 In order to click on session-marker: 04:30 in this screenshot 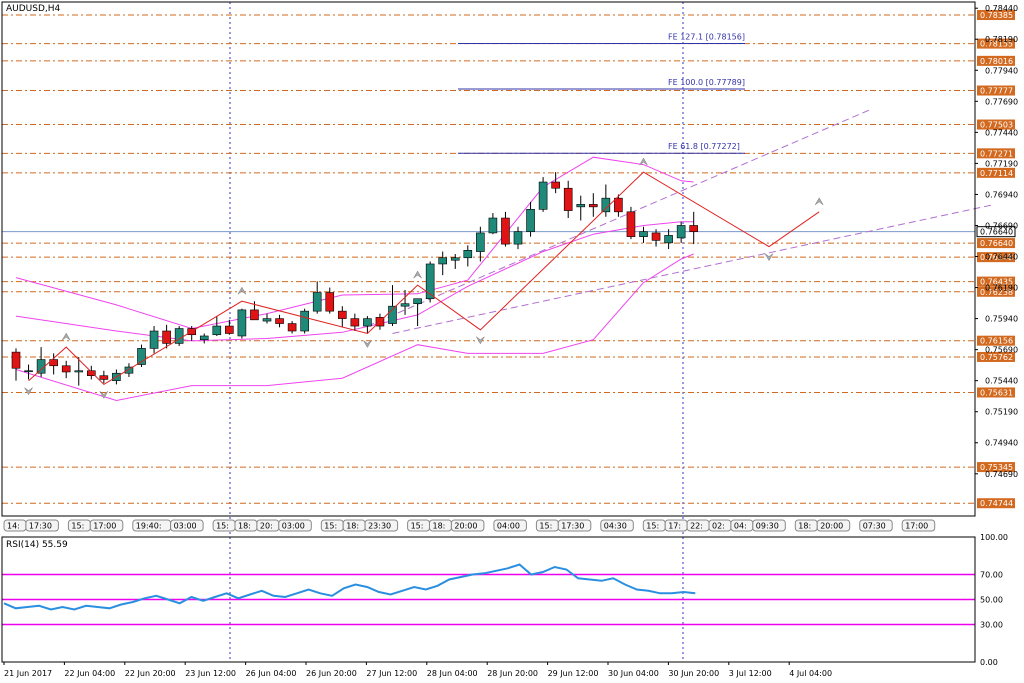, I will do `click(617, 525)`.